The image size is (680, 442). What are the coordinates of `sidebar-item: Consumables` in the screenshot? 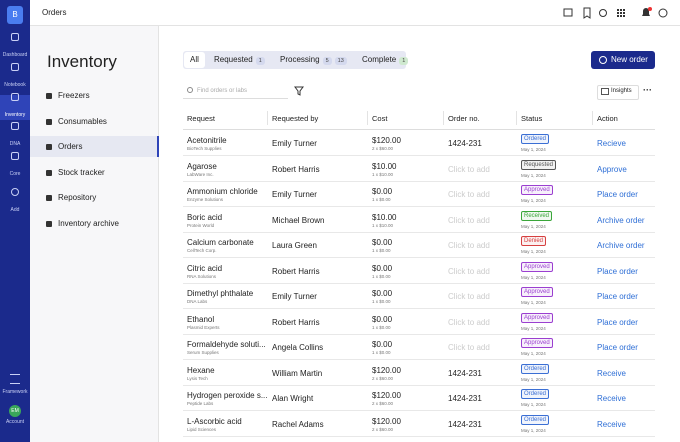 It's located at (82, 121).